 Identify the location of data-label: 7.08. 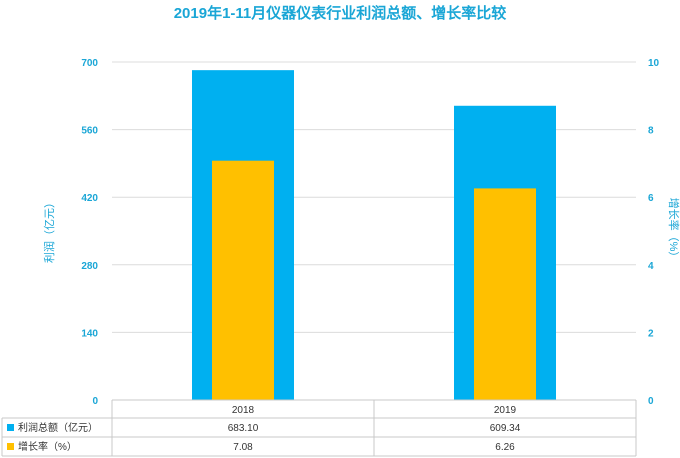
(243, 447).